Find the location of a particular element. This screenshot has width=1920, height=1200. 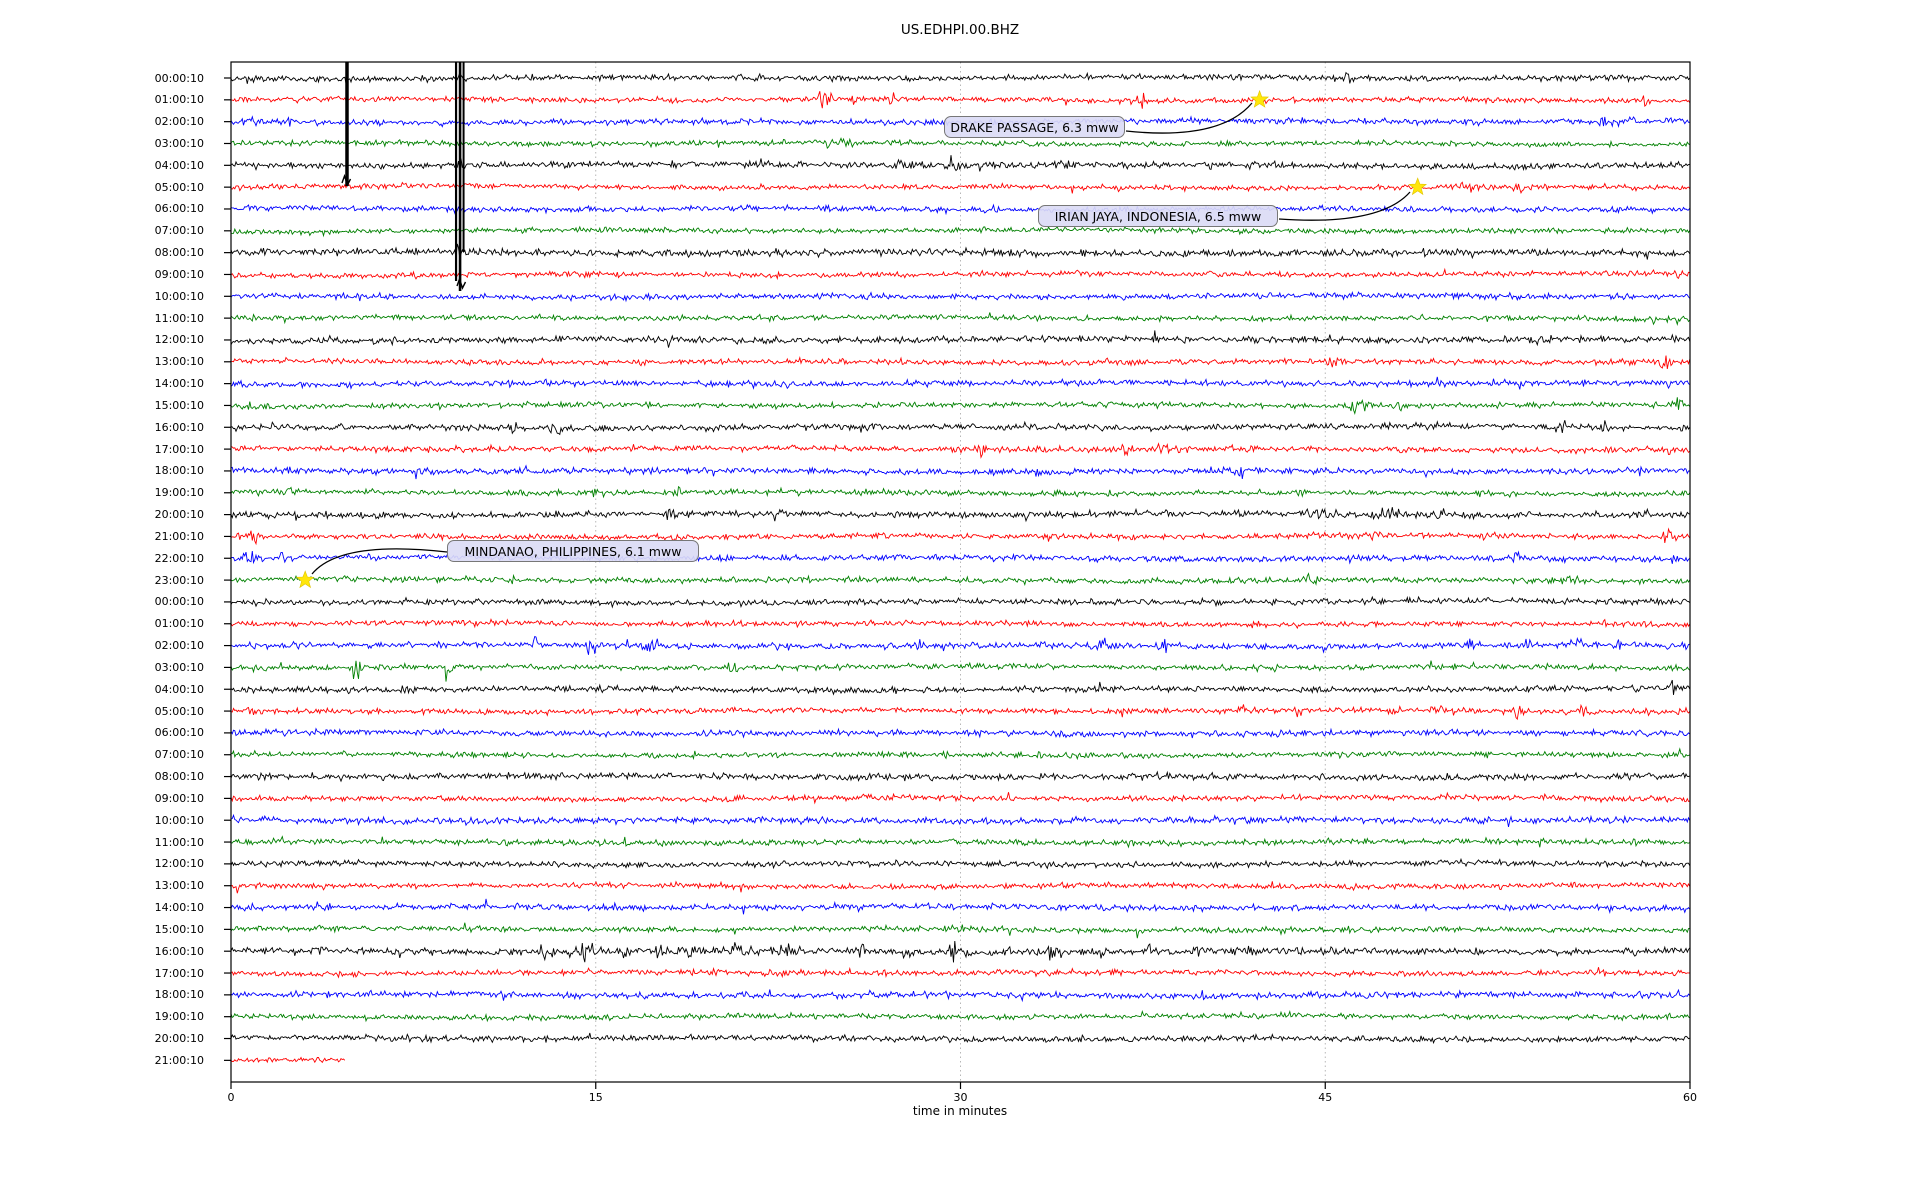

trace-row-23-23:00:10 is located at coordinates (960, 579).